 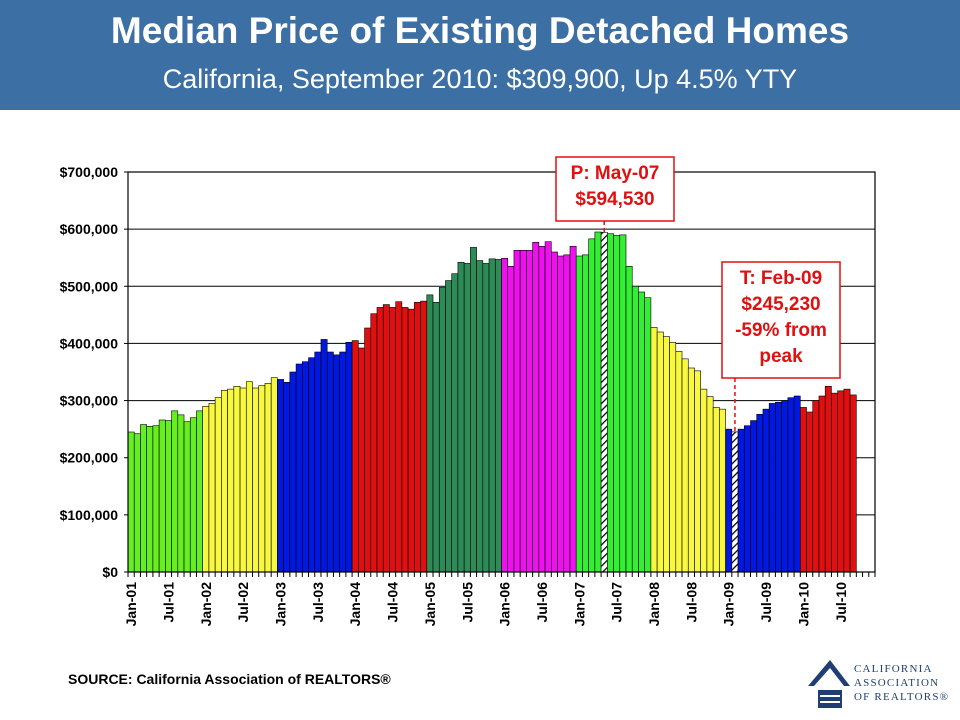 What do you see at coordinates (89, 401) in the screenshot?
I see `y-tick-label: $300,000` at bounding box center [89, 401].